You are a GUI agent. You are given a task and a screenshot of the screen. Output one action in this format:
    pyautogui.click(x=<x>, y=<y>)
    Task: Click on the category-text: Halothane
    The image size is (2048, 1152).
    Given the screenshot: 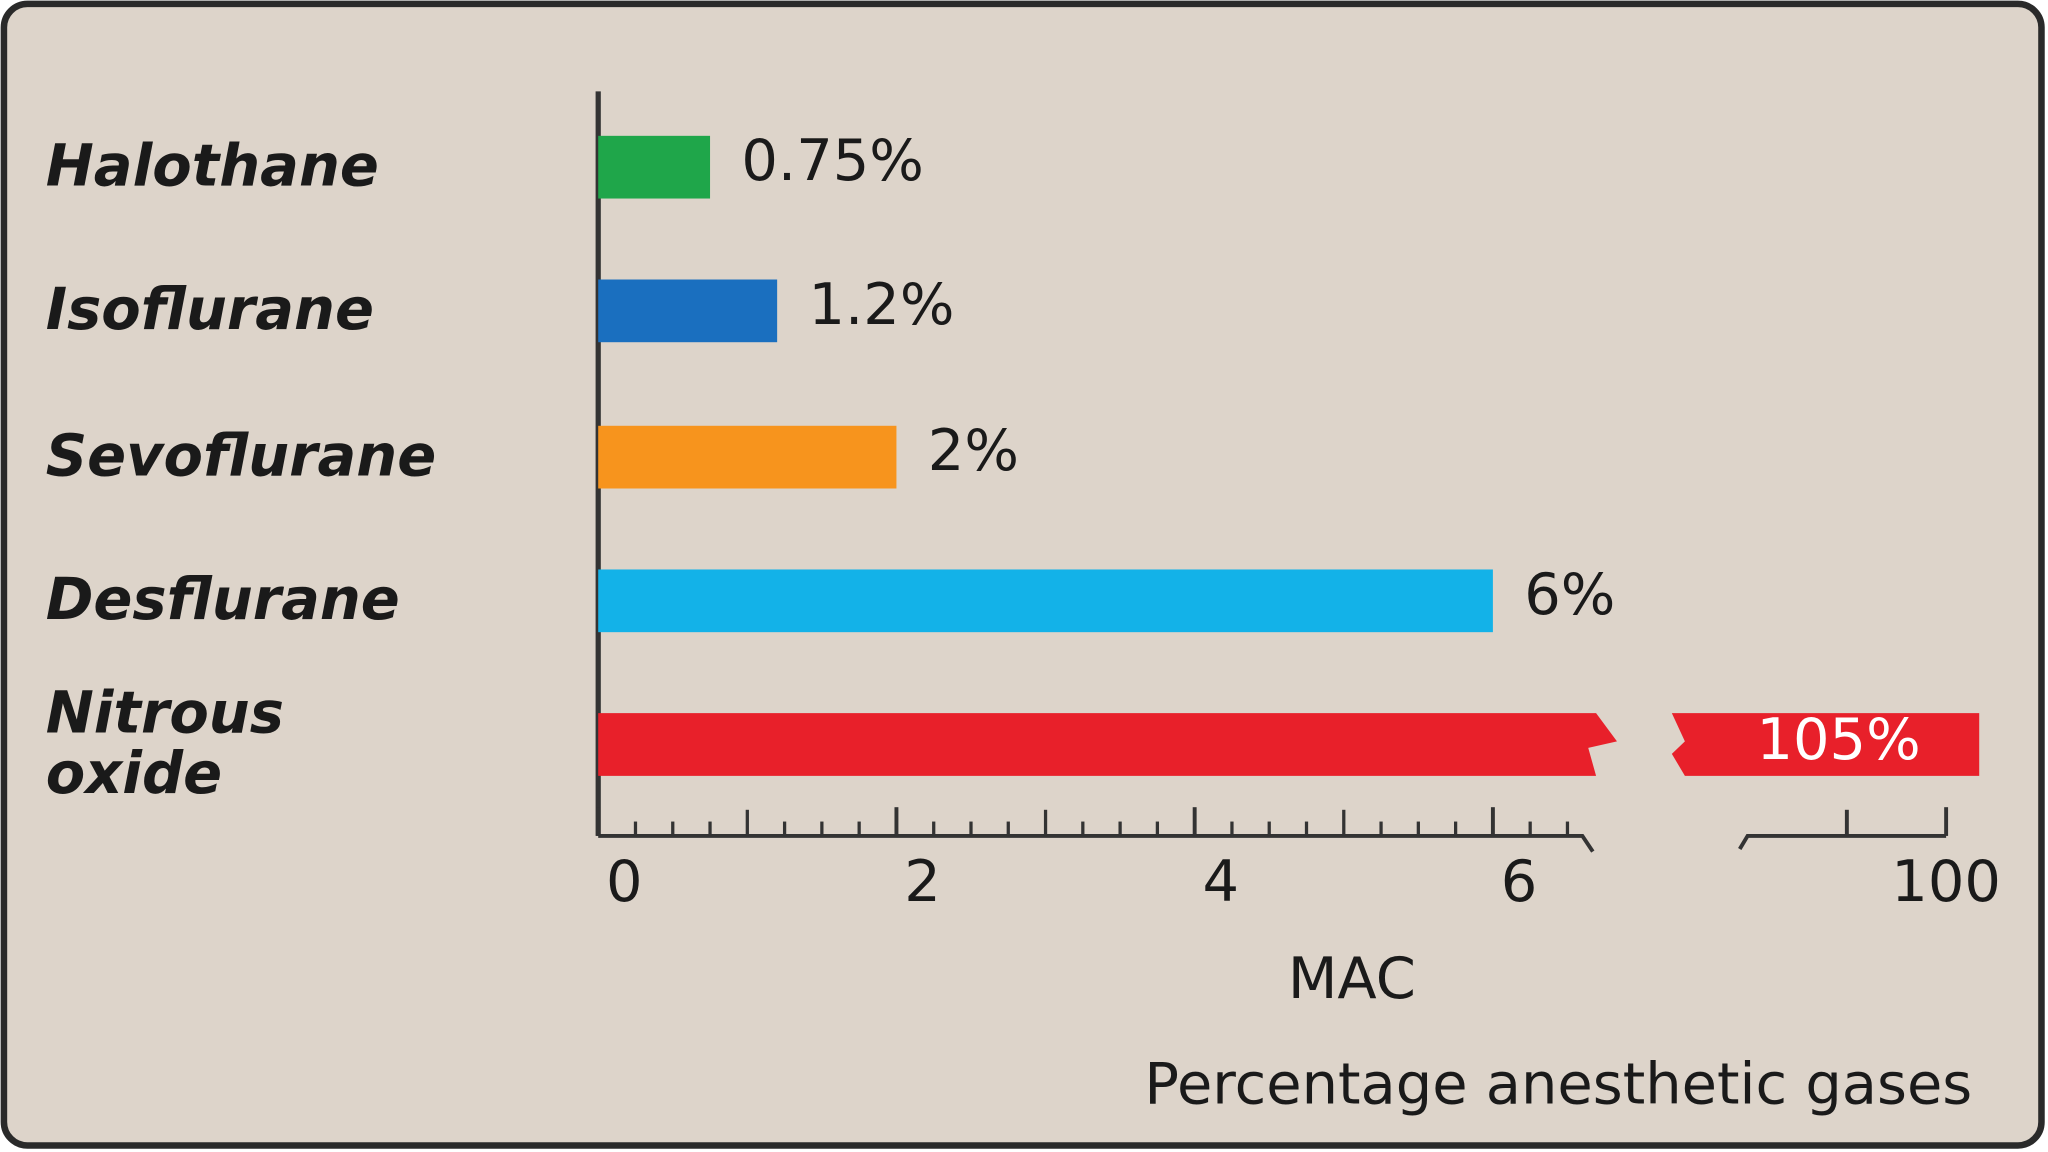 What is the action you would take?
    pyautogui.click(x=212, y=168)
    